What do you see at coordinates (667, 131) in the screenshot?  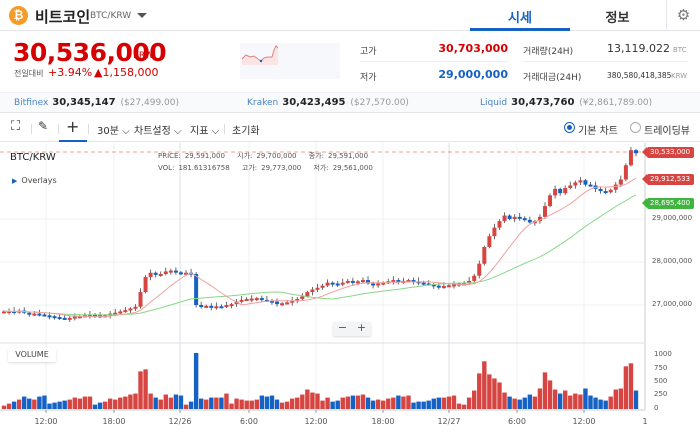 I see `tradingview-label: 트레이딩뷰` at bounding box center [667, 131].